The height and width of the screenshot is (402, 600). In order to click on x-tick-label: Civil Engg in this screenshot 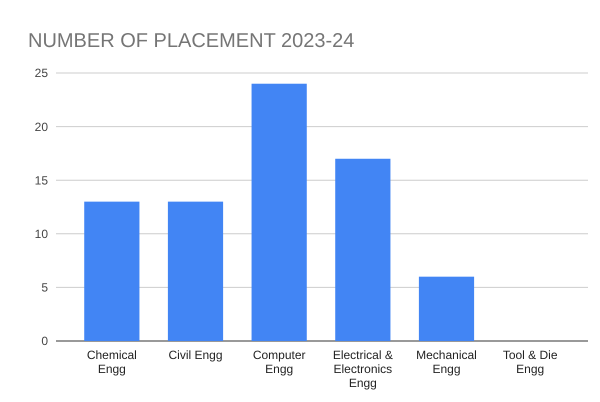, I will do `click(195, 355)`.